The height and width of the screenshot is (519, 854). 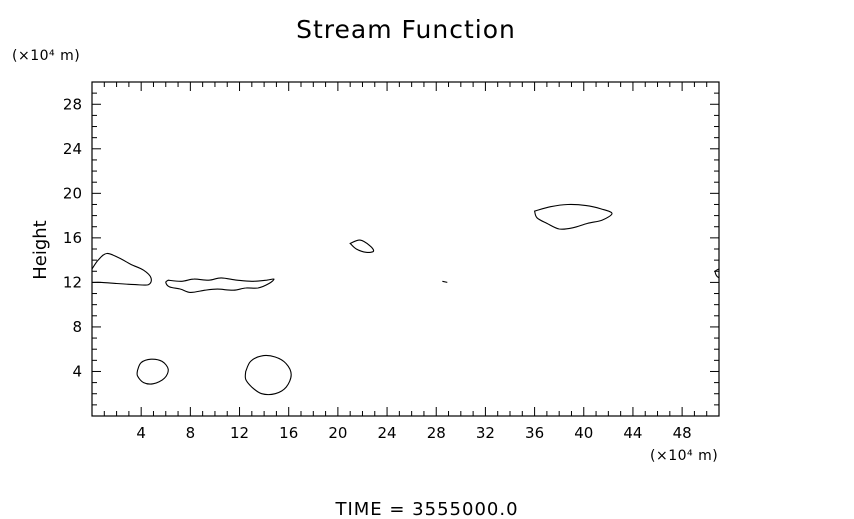 I want to click on x-tick-label: 32, so click(x=485, y=433).